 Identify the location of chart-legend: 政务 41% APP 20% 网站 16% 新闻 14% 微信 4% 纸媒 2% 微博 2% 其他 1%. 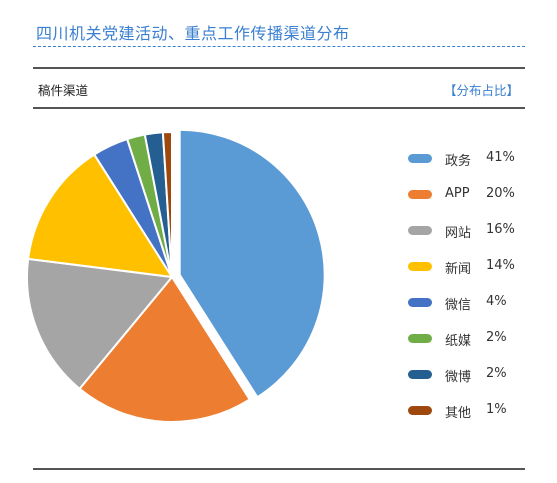
(468, 294).